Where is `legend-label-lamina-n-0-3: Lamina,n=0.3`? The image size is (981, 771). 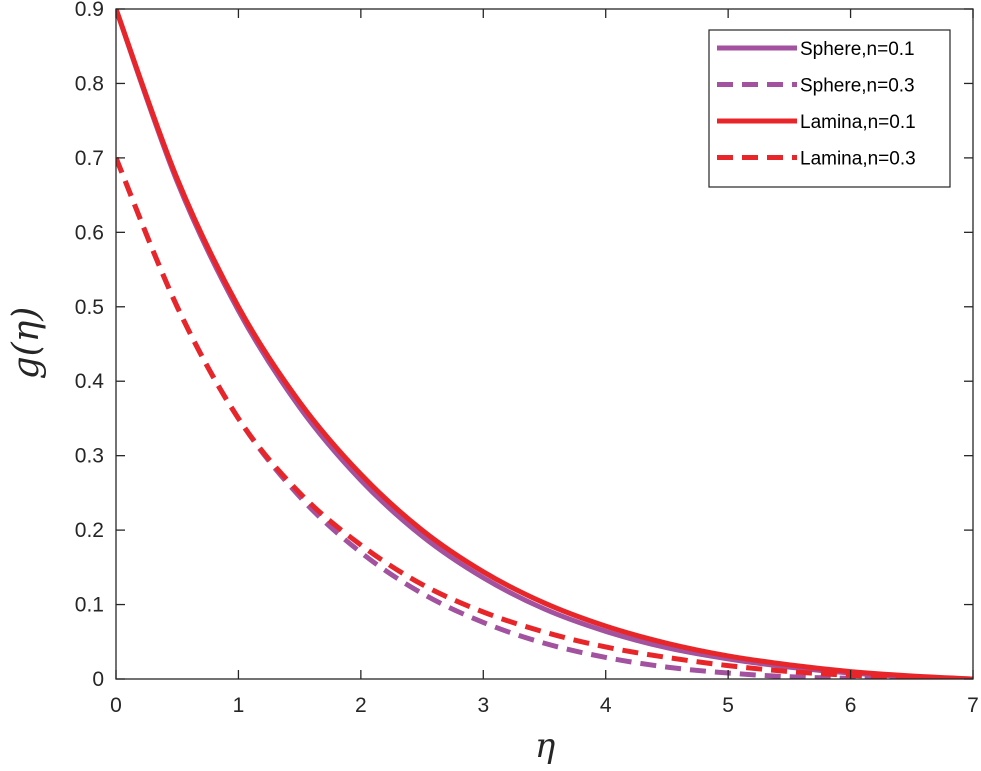
legend-label-lamina-n-0-3: Lamina,n=0.3 is located at coordinates (858, 159).